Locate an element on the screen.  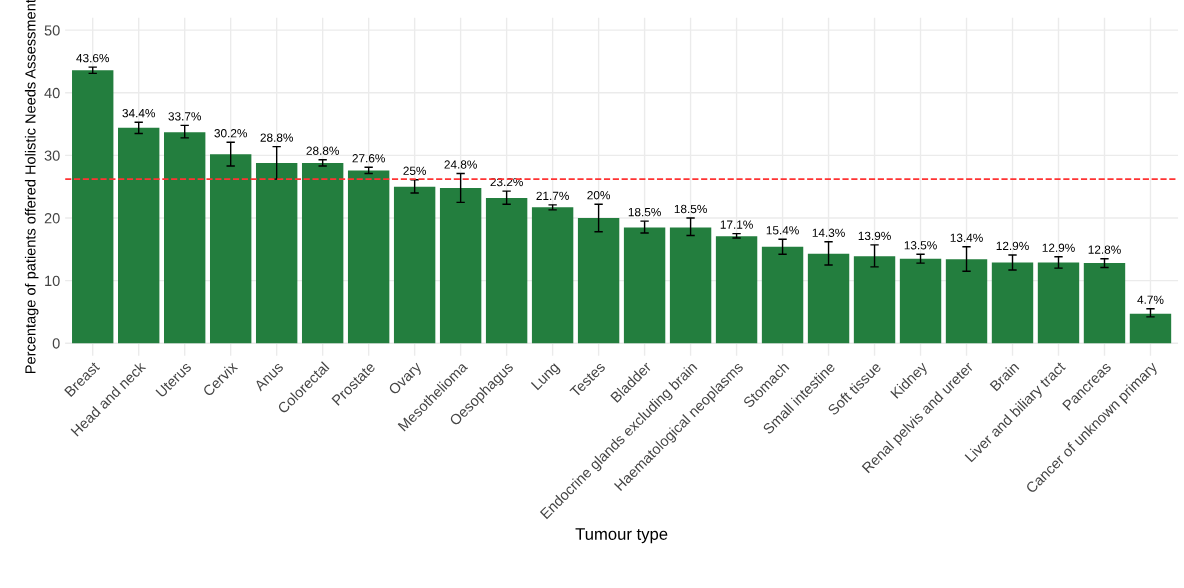
data-label: 13.9% is located at coordinates (874, 236).